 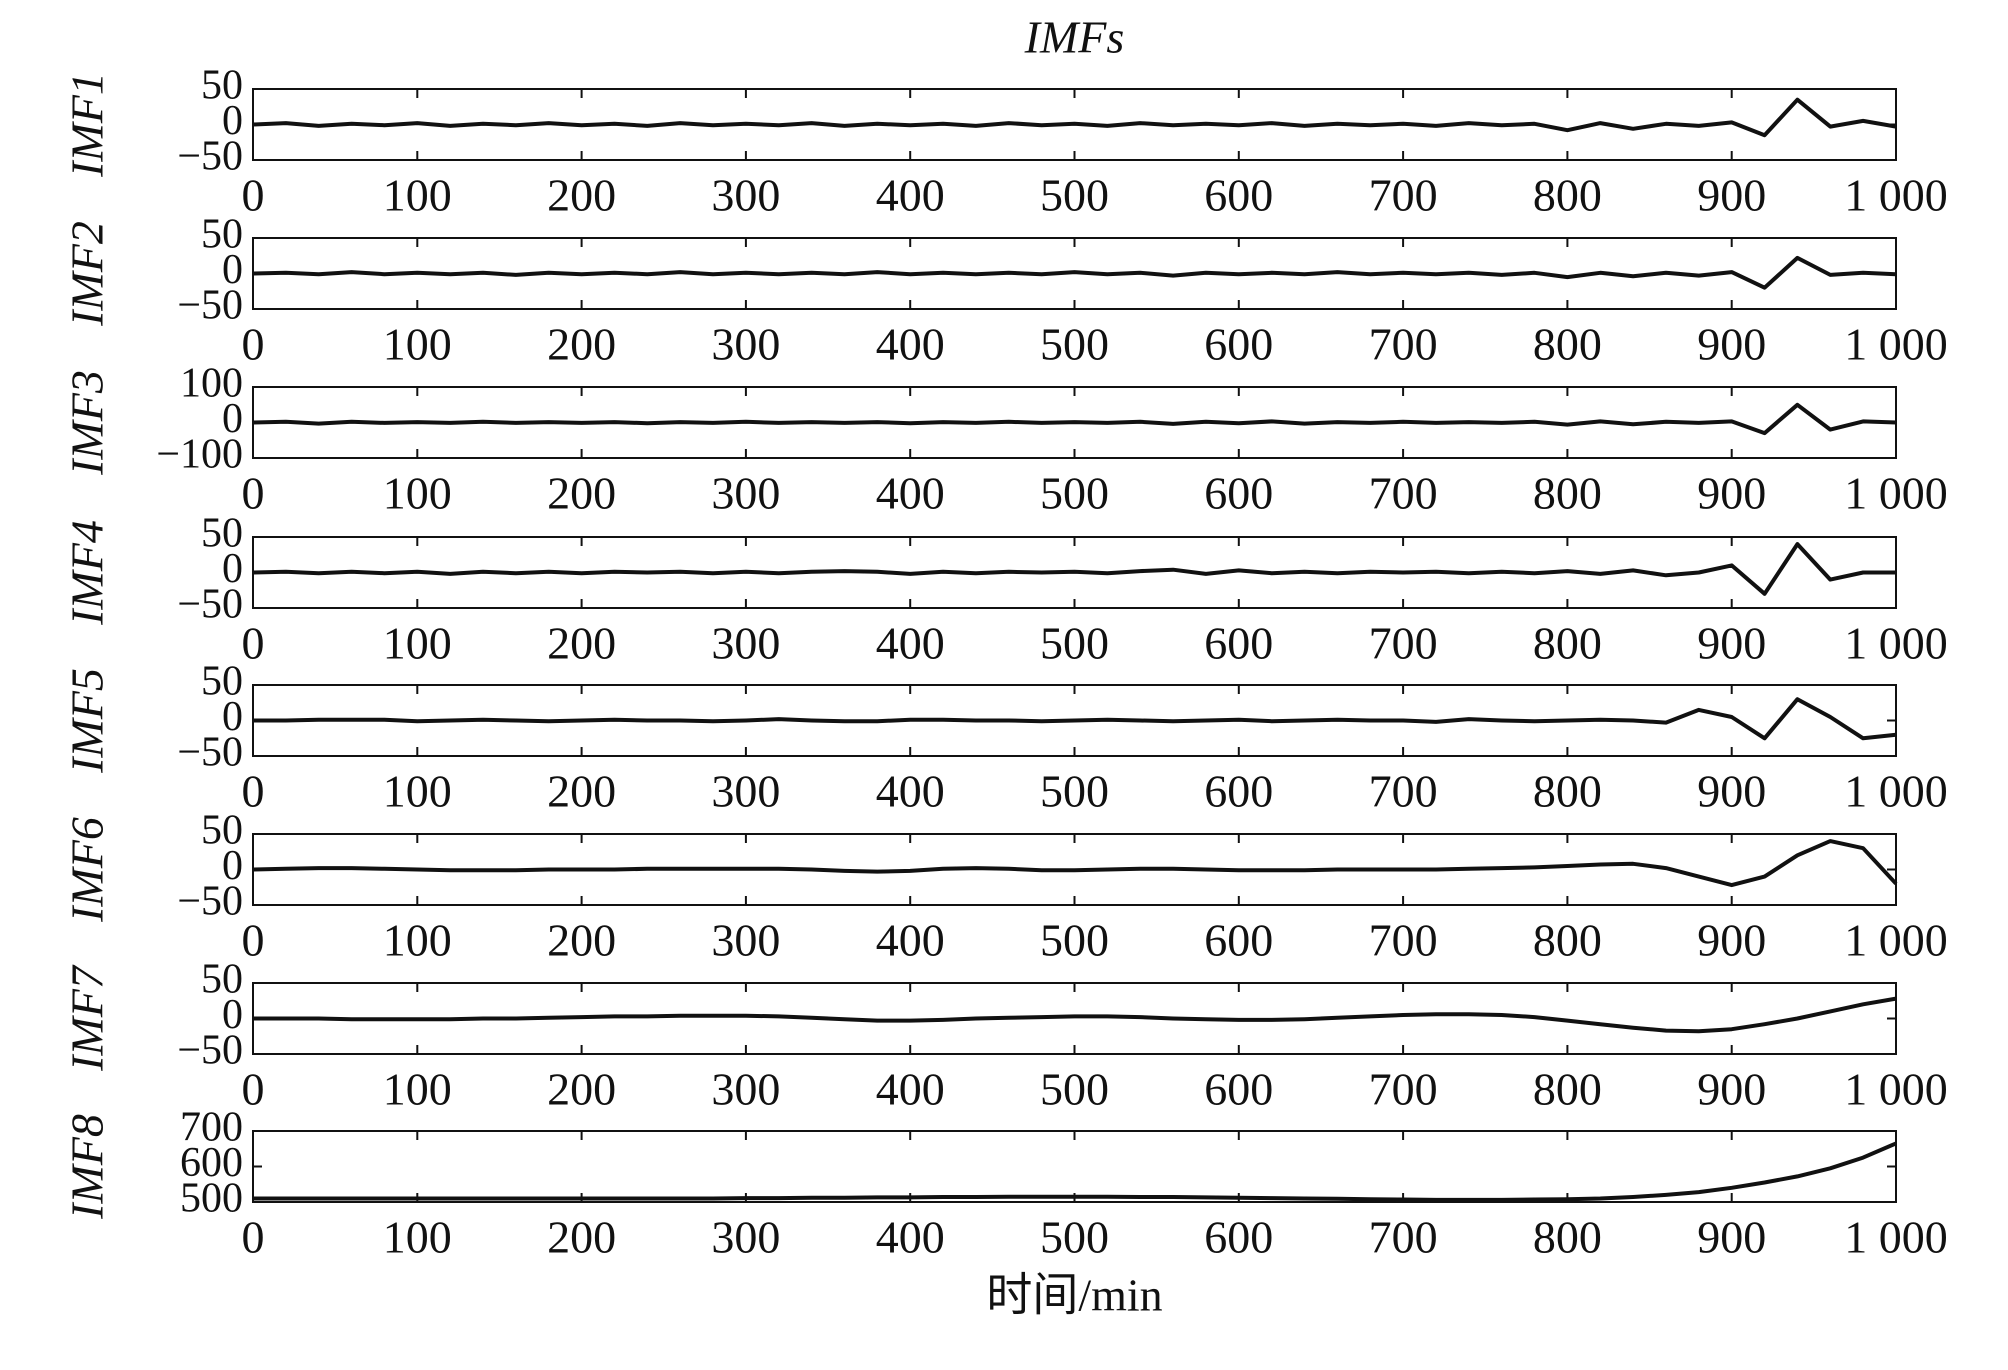 I want to click on y-axis-label: IMF7, so click(x=87, y=1018).